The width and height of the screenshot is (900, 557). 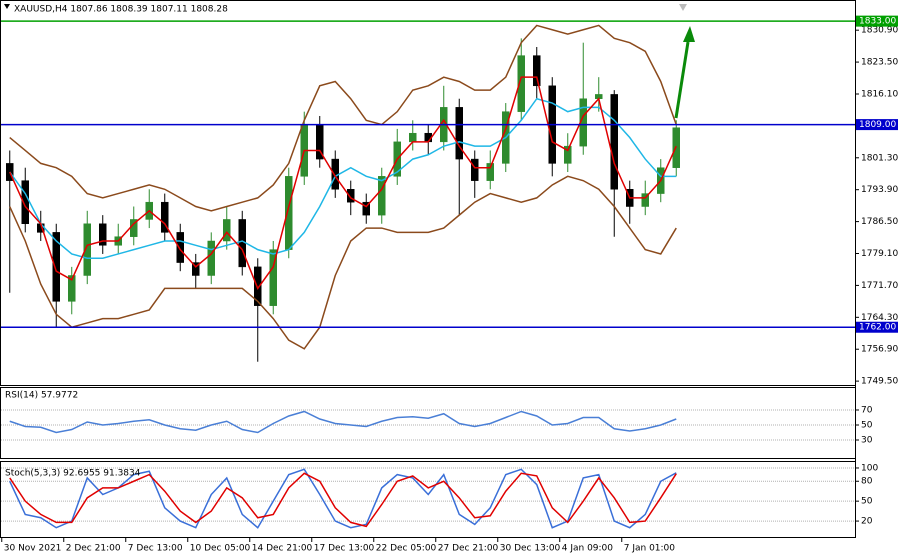 What do you see at coordinates (879, 382) in the screenshot?
I see `y-tick-label: 1749.50` at bounding box center [879, 382].